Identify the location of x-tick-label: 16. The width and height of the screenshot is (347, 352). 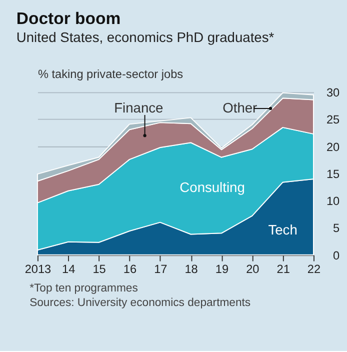
(130, 269).